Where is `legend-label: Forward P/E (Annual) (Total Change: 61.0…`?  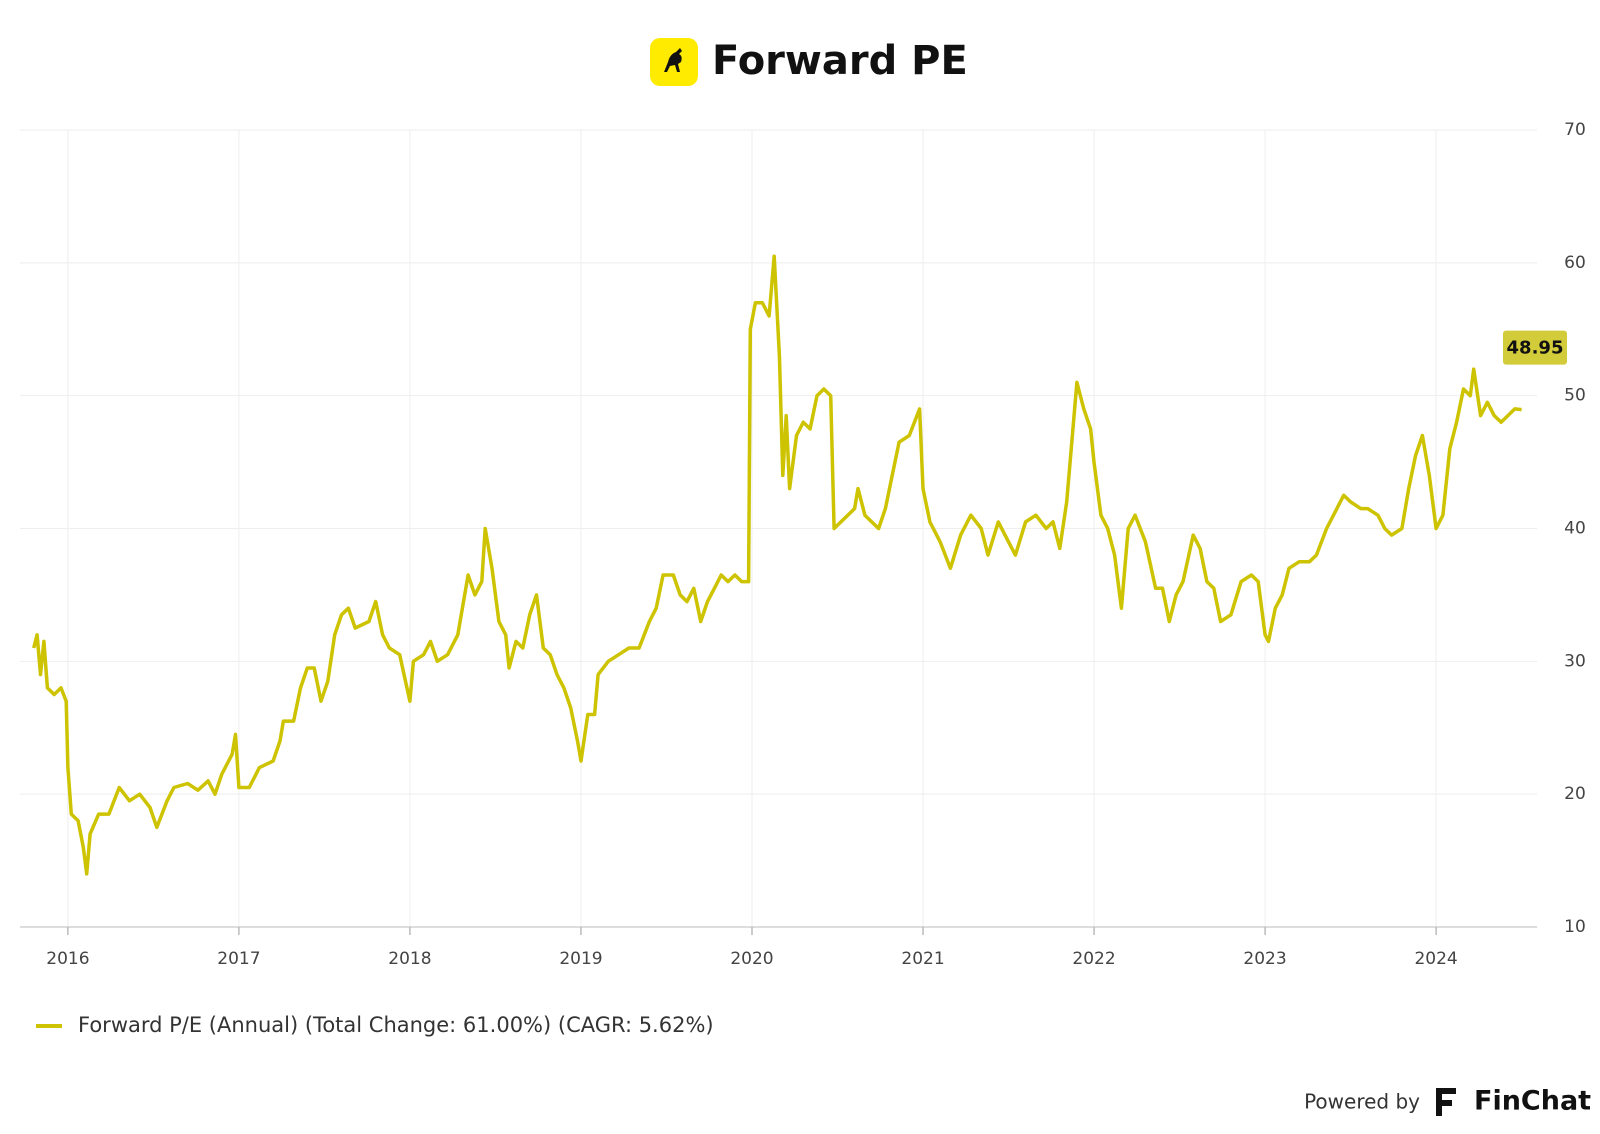
legend-label: Forward P/E (Annual) (Total Change: 61.0… is located at coordinates (396, 1025).